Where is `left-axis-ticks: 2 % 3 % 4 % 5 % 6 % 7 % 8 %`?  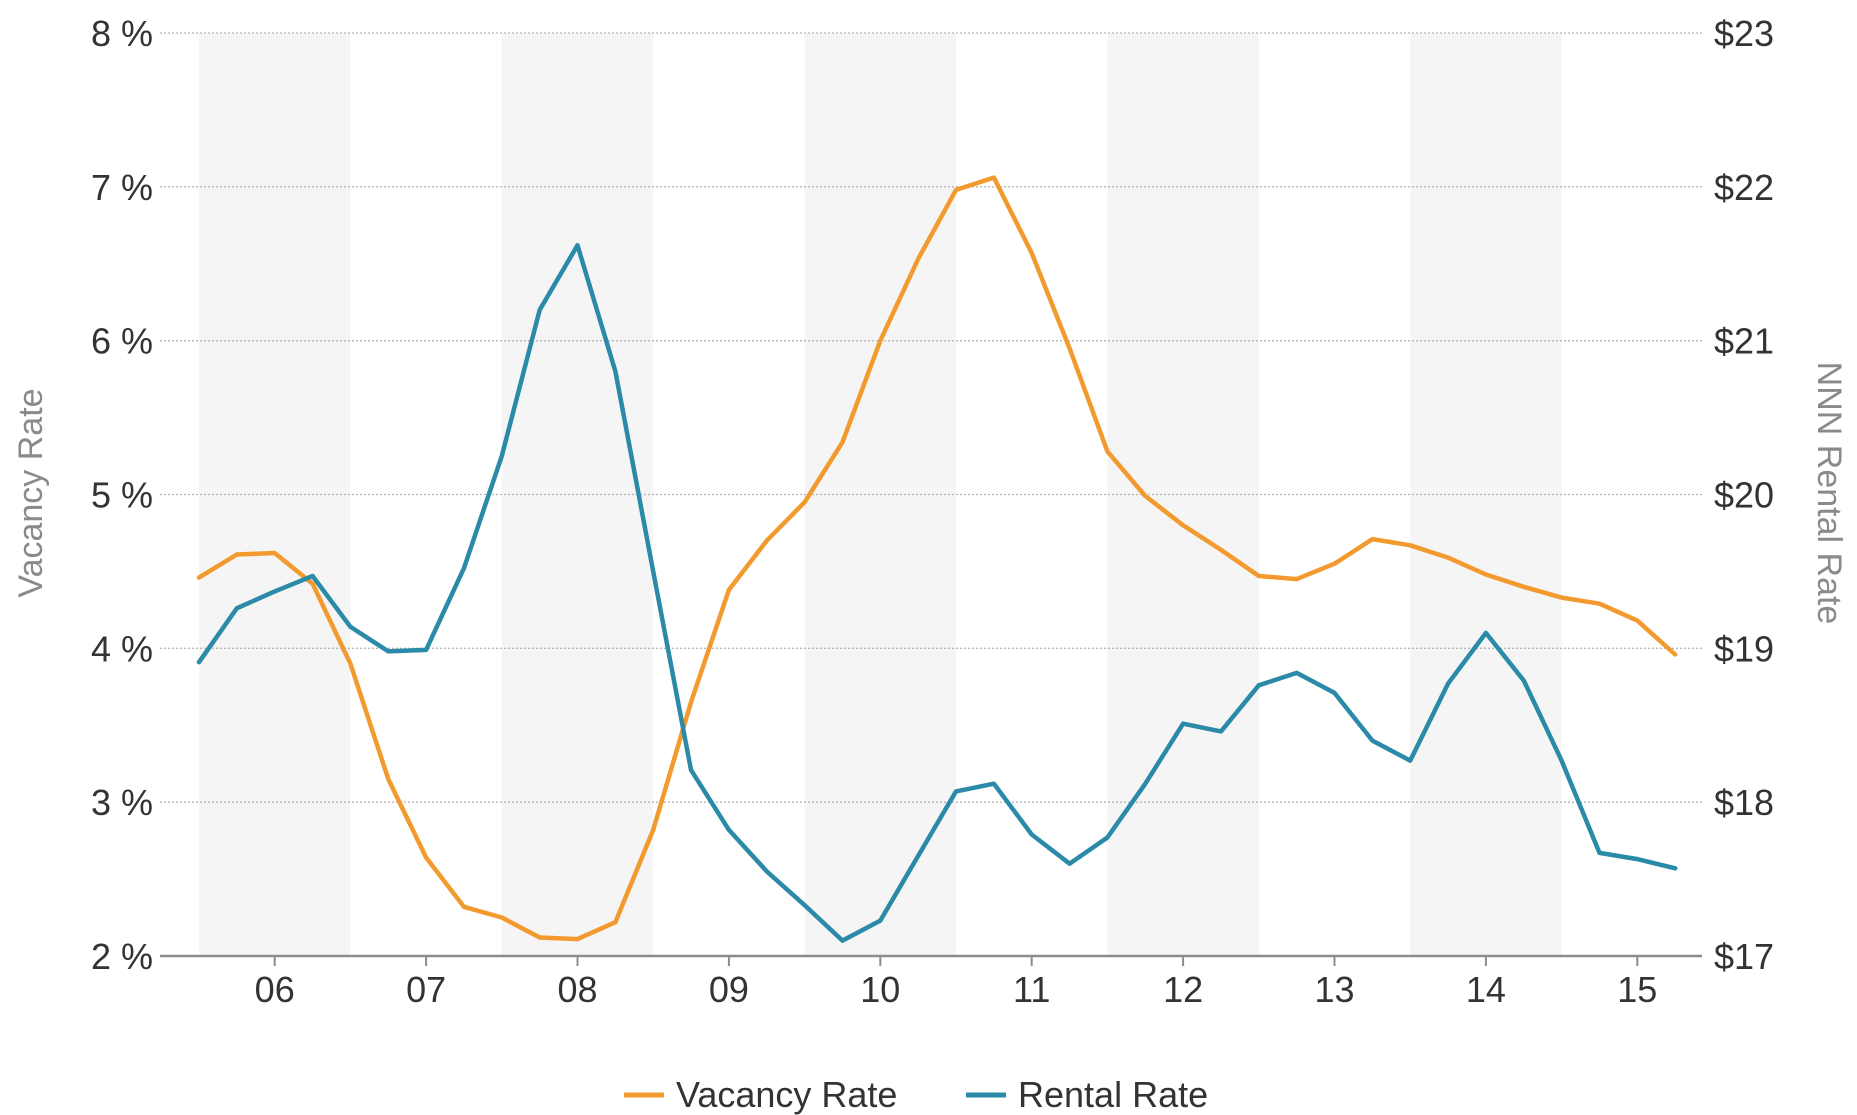 left-axis-ticks: 2 % 3 % 4 % 5 % 6 % 7 % 8 % is located at coordinates (122, 495).